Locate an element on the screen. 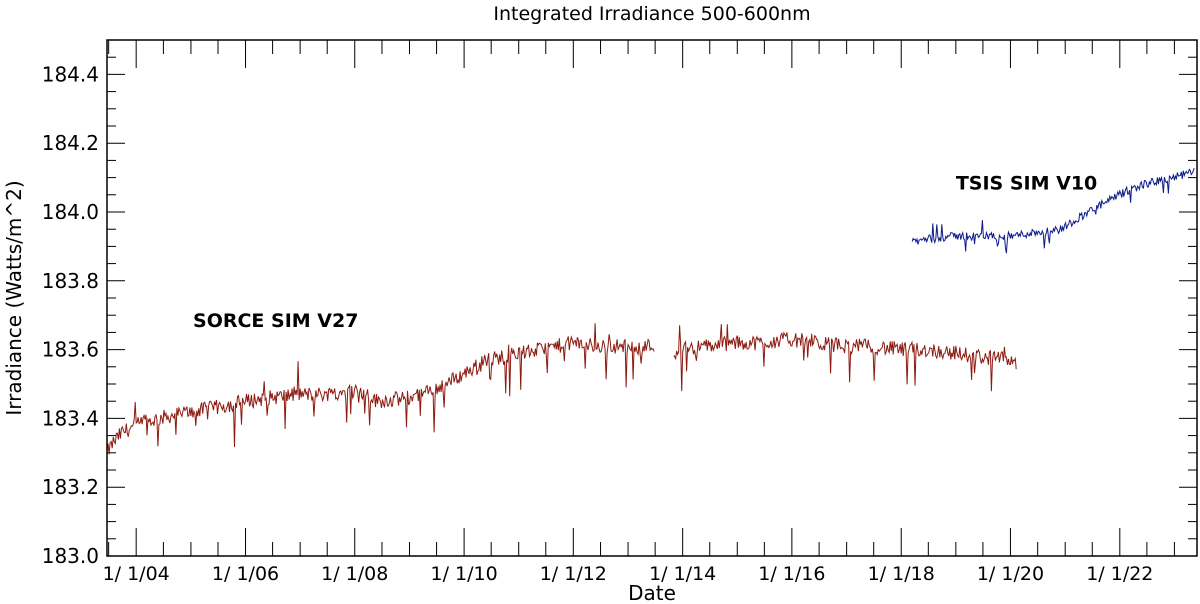 The image size is (1200, 604). x-tick-label: 1/ 1/14 is located at coordinates (682, 574).